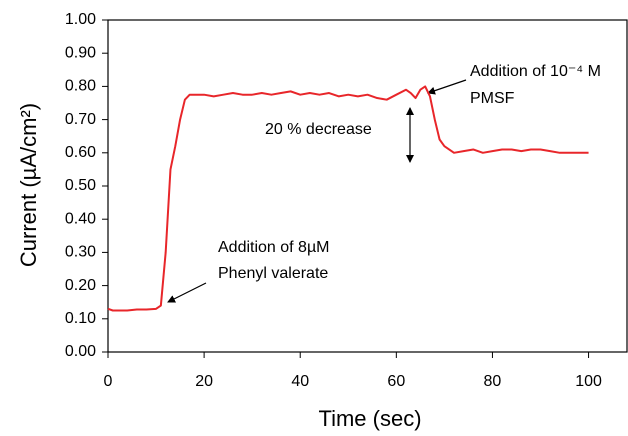 This screenshot has height=436, width=628. What do you see at coordinates (274, 247) in the screenshot?
I see `annotation: Addition of 8µM` at bounding box center [274, 247].